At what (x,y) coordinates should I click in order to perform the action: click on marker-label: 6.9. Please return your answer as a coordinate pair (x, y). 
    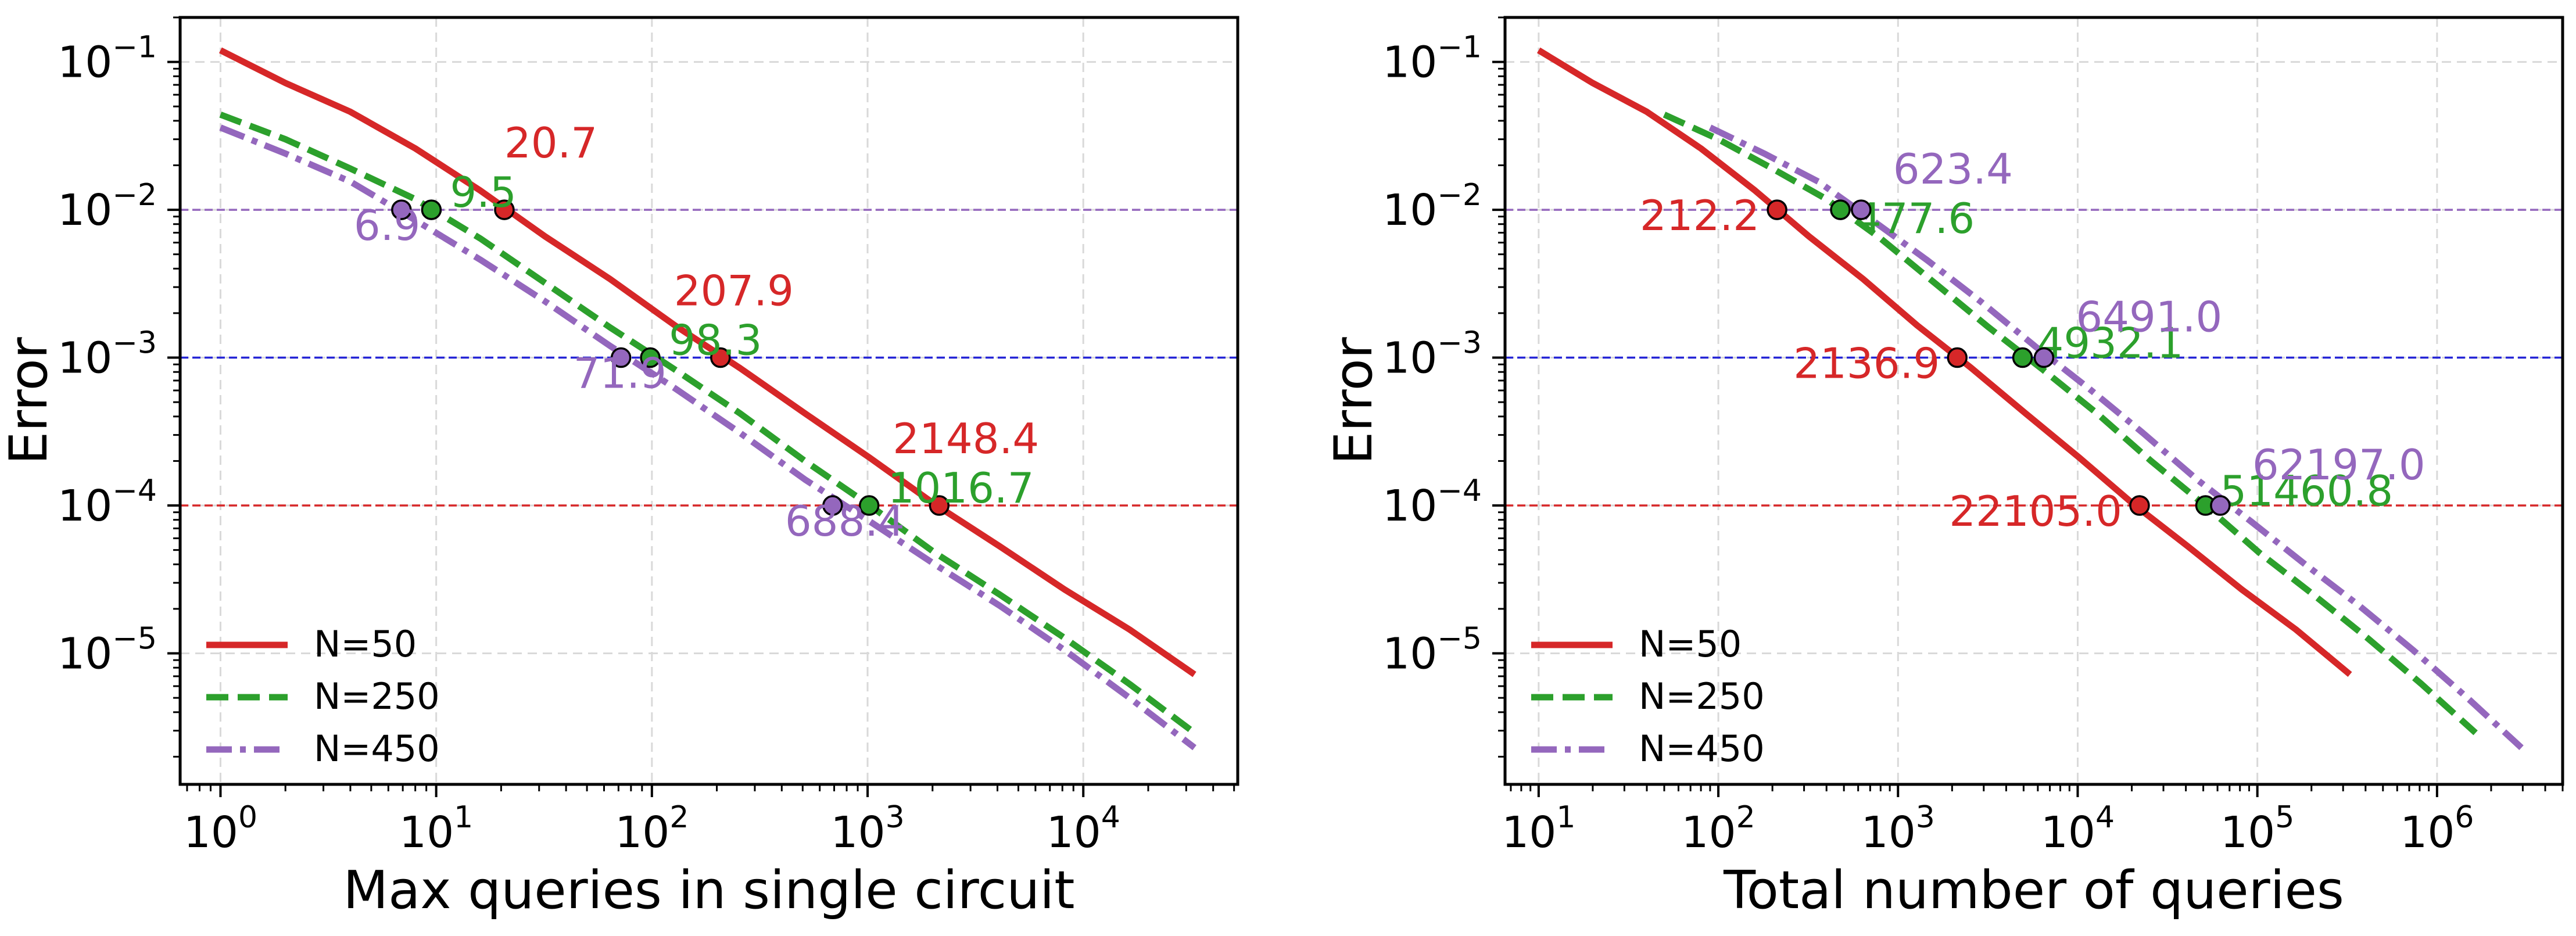
    Looking at the image, I should click on (387, 226).